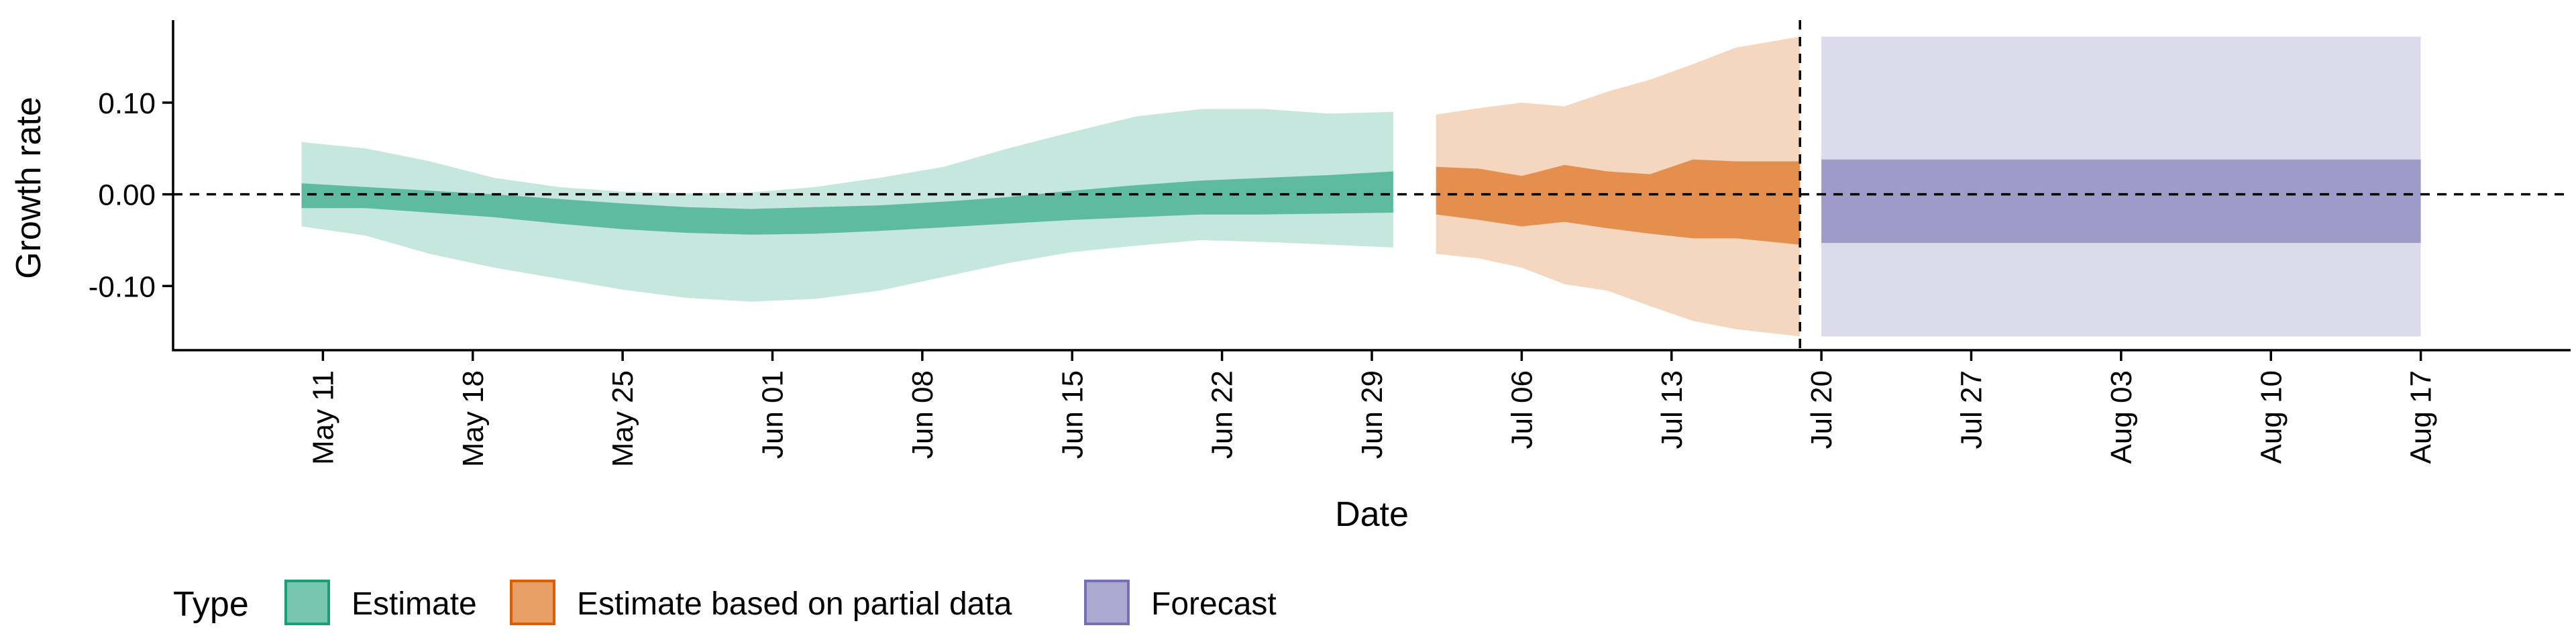 The image size is (2576, 644). I want to click on band-outer-estimate, so click(847, 205).